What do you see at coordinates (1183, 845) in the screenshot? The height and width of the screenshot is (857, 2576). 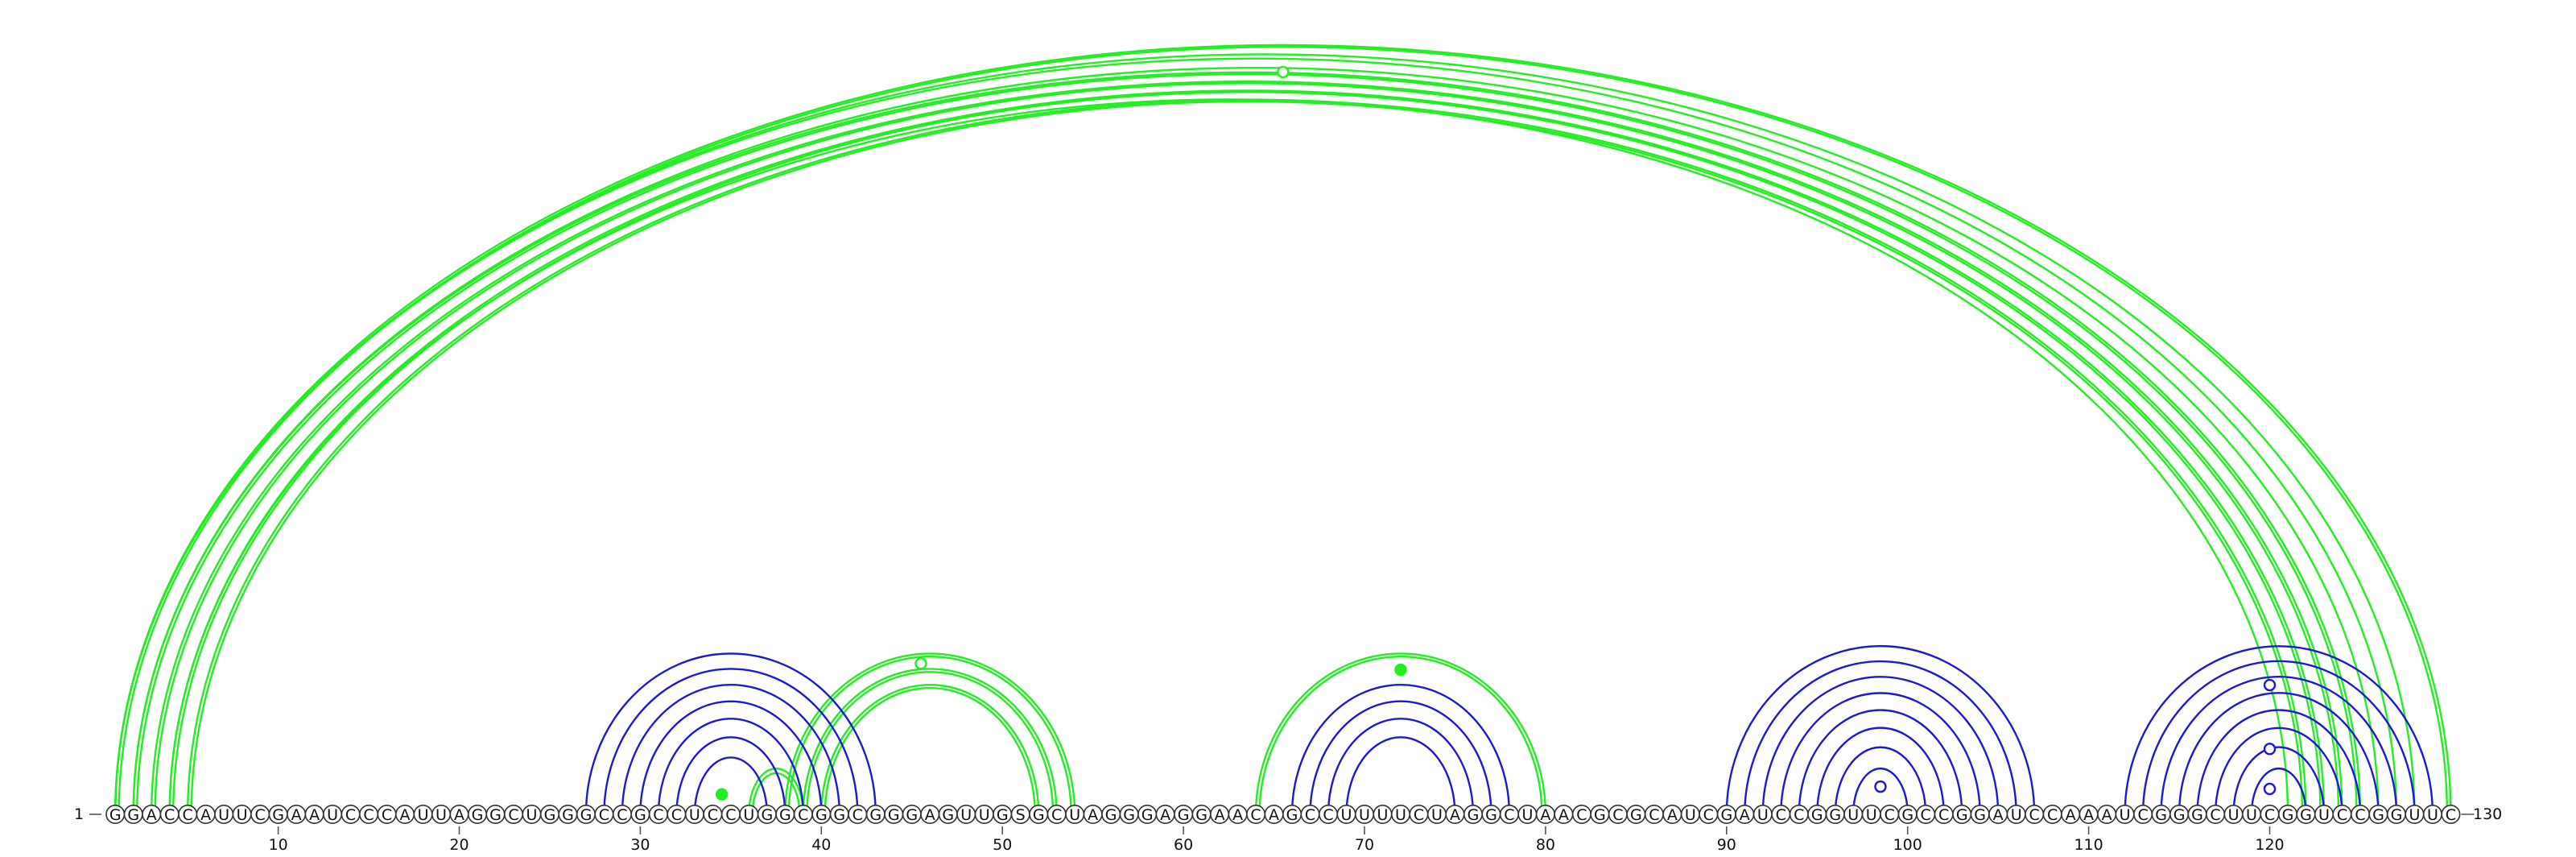 I see `axis-tick-label: 60` at bounding box center [1183, 845].